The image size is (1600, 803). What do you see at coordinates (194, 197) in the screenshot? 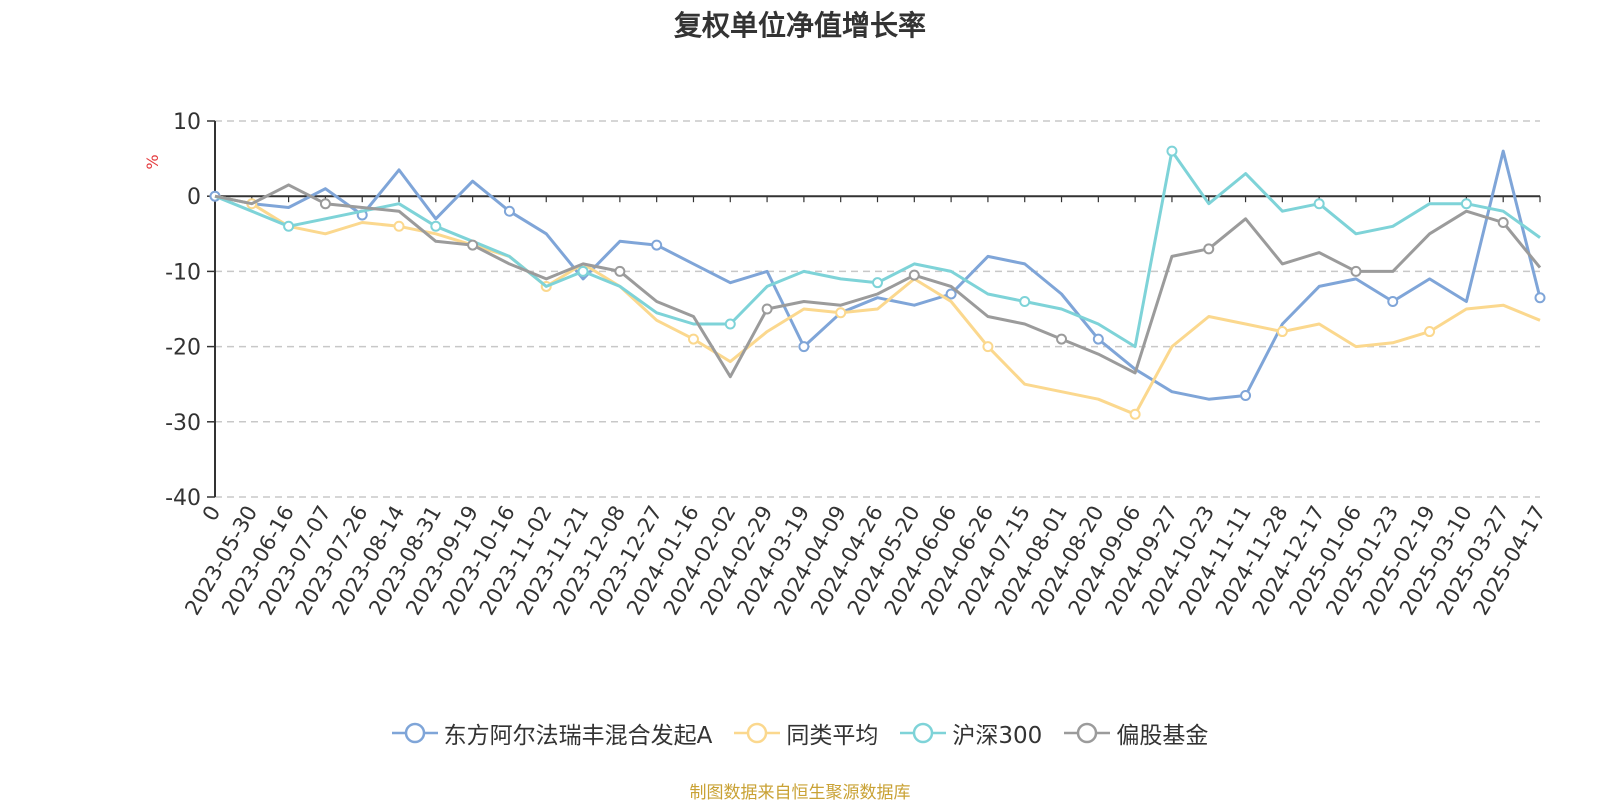
I see `y-tick-label: 0` at bounding box center [194, 197].